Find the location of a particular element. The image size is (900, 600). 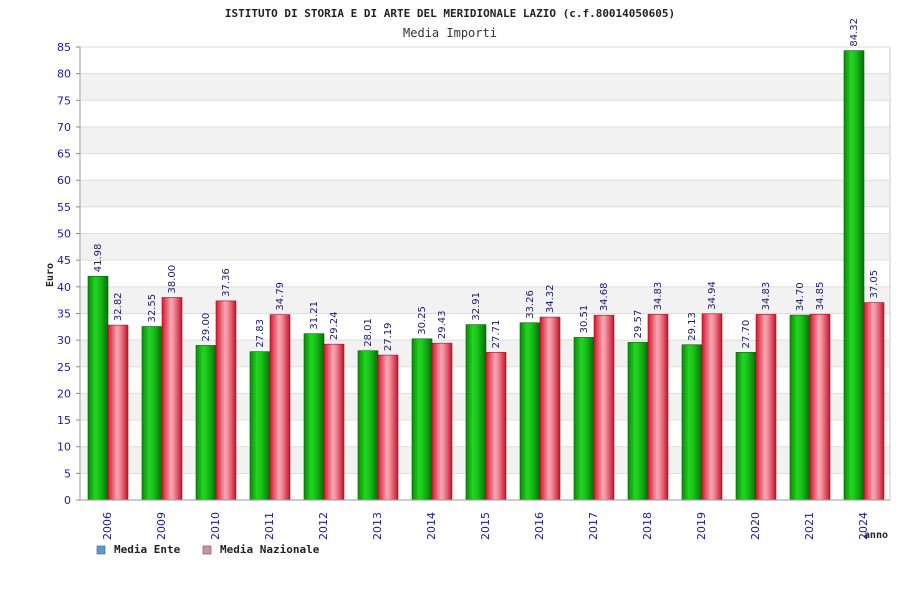

y-tick-label: 55 is located at coordinates (64, 207).